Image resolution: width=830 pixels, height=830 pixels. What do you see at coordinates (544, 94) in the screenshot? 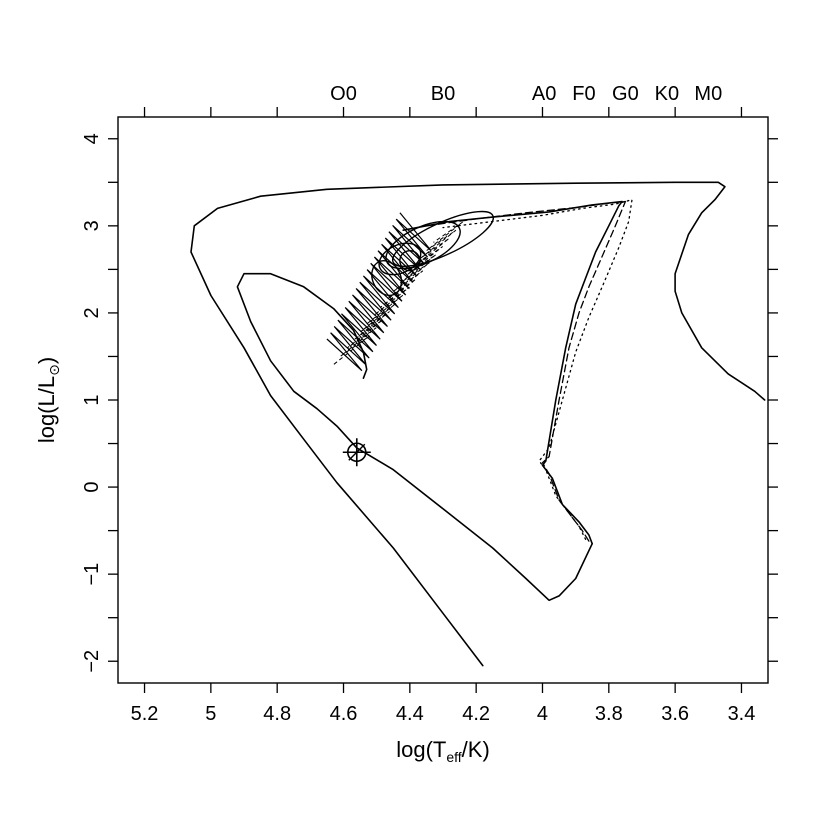
I see `spectral-type-label: A0` at bounding box center [544, 94].